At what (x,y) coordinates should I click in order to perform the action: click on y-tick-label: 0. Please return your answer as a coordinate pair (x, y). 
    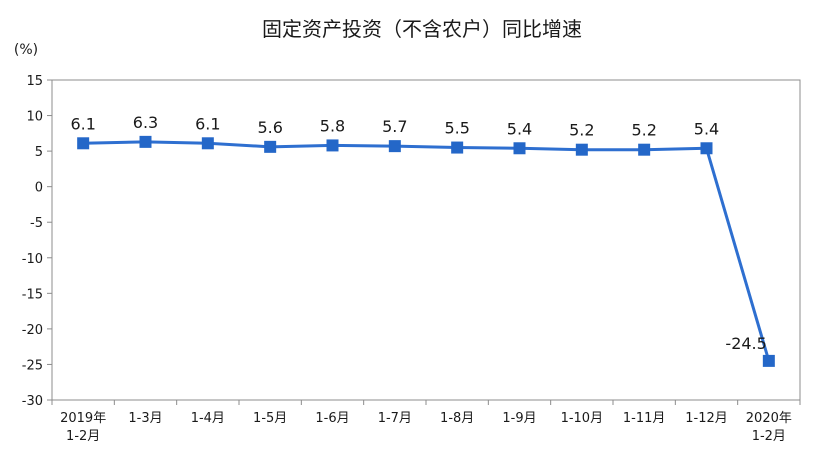
    Looking at the image, I should click on (39, 188).